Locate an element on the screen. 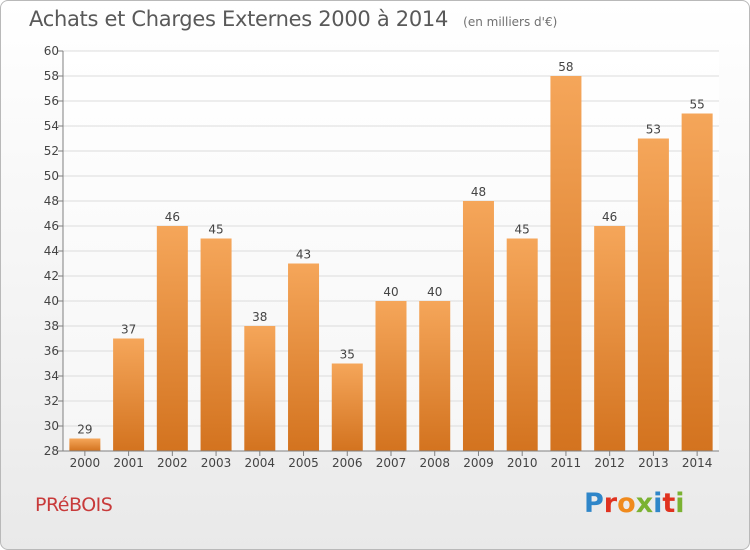  bar-value-label: 55 is located at coordinates (696, 105).